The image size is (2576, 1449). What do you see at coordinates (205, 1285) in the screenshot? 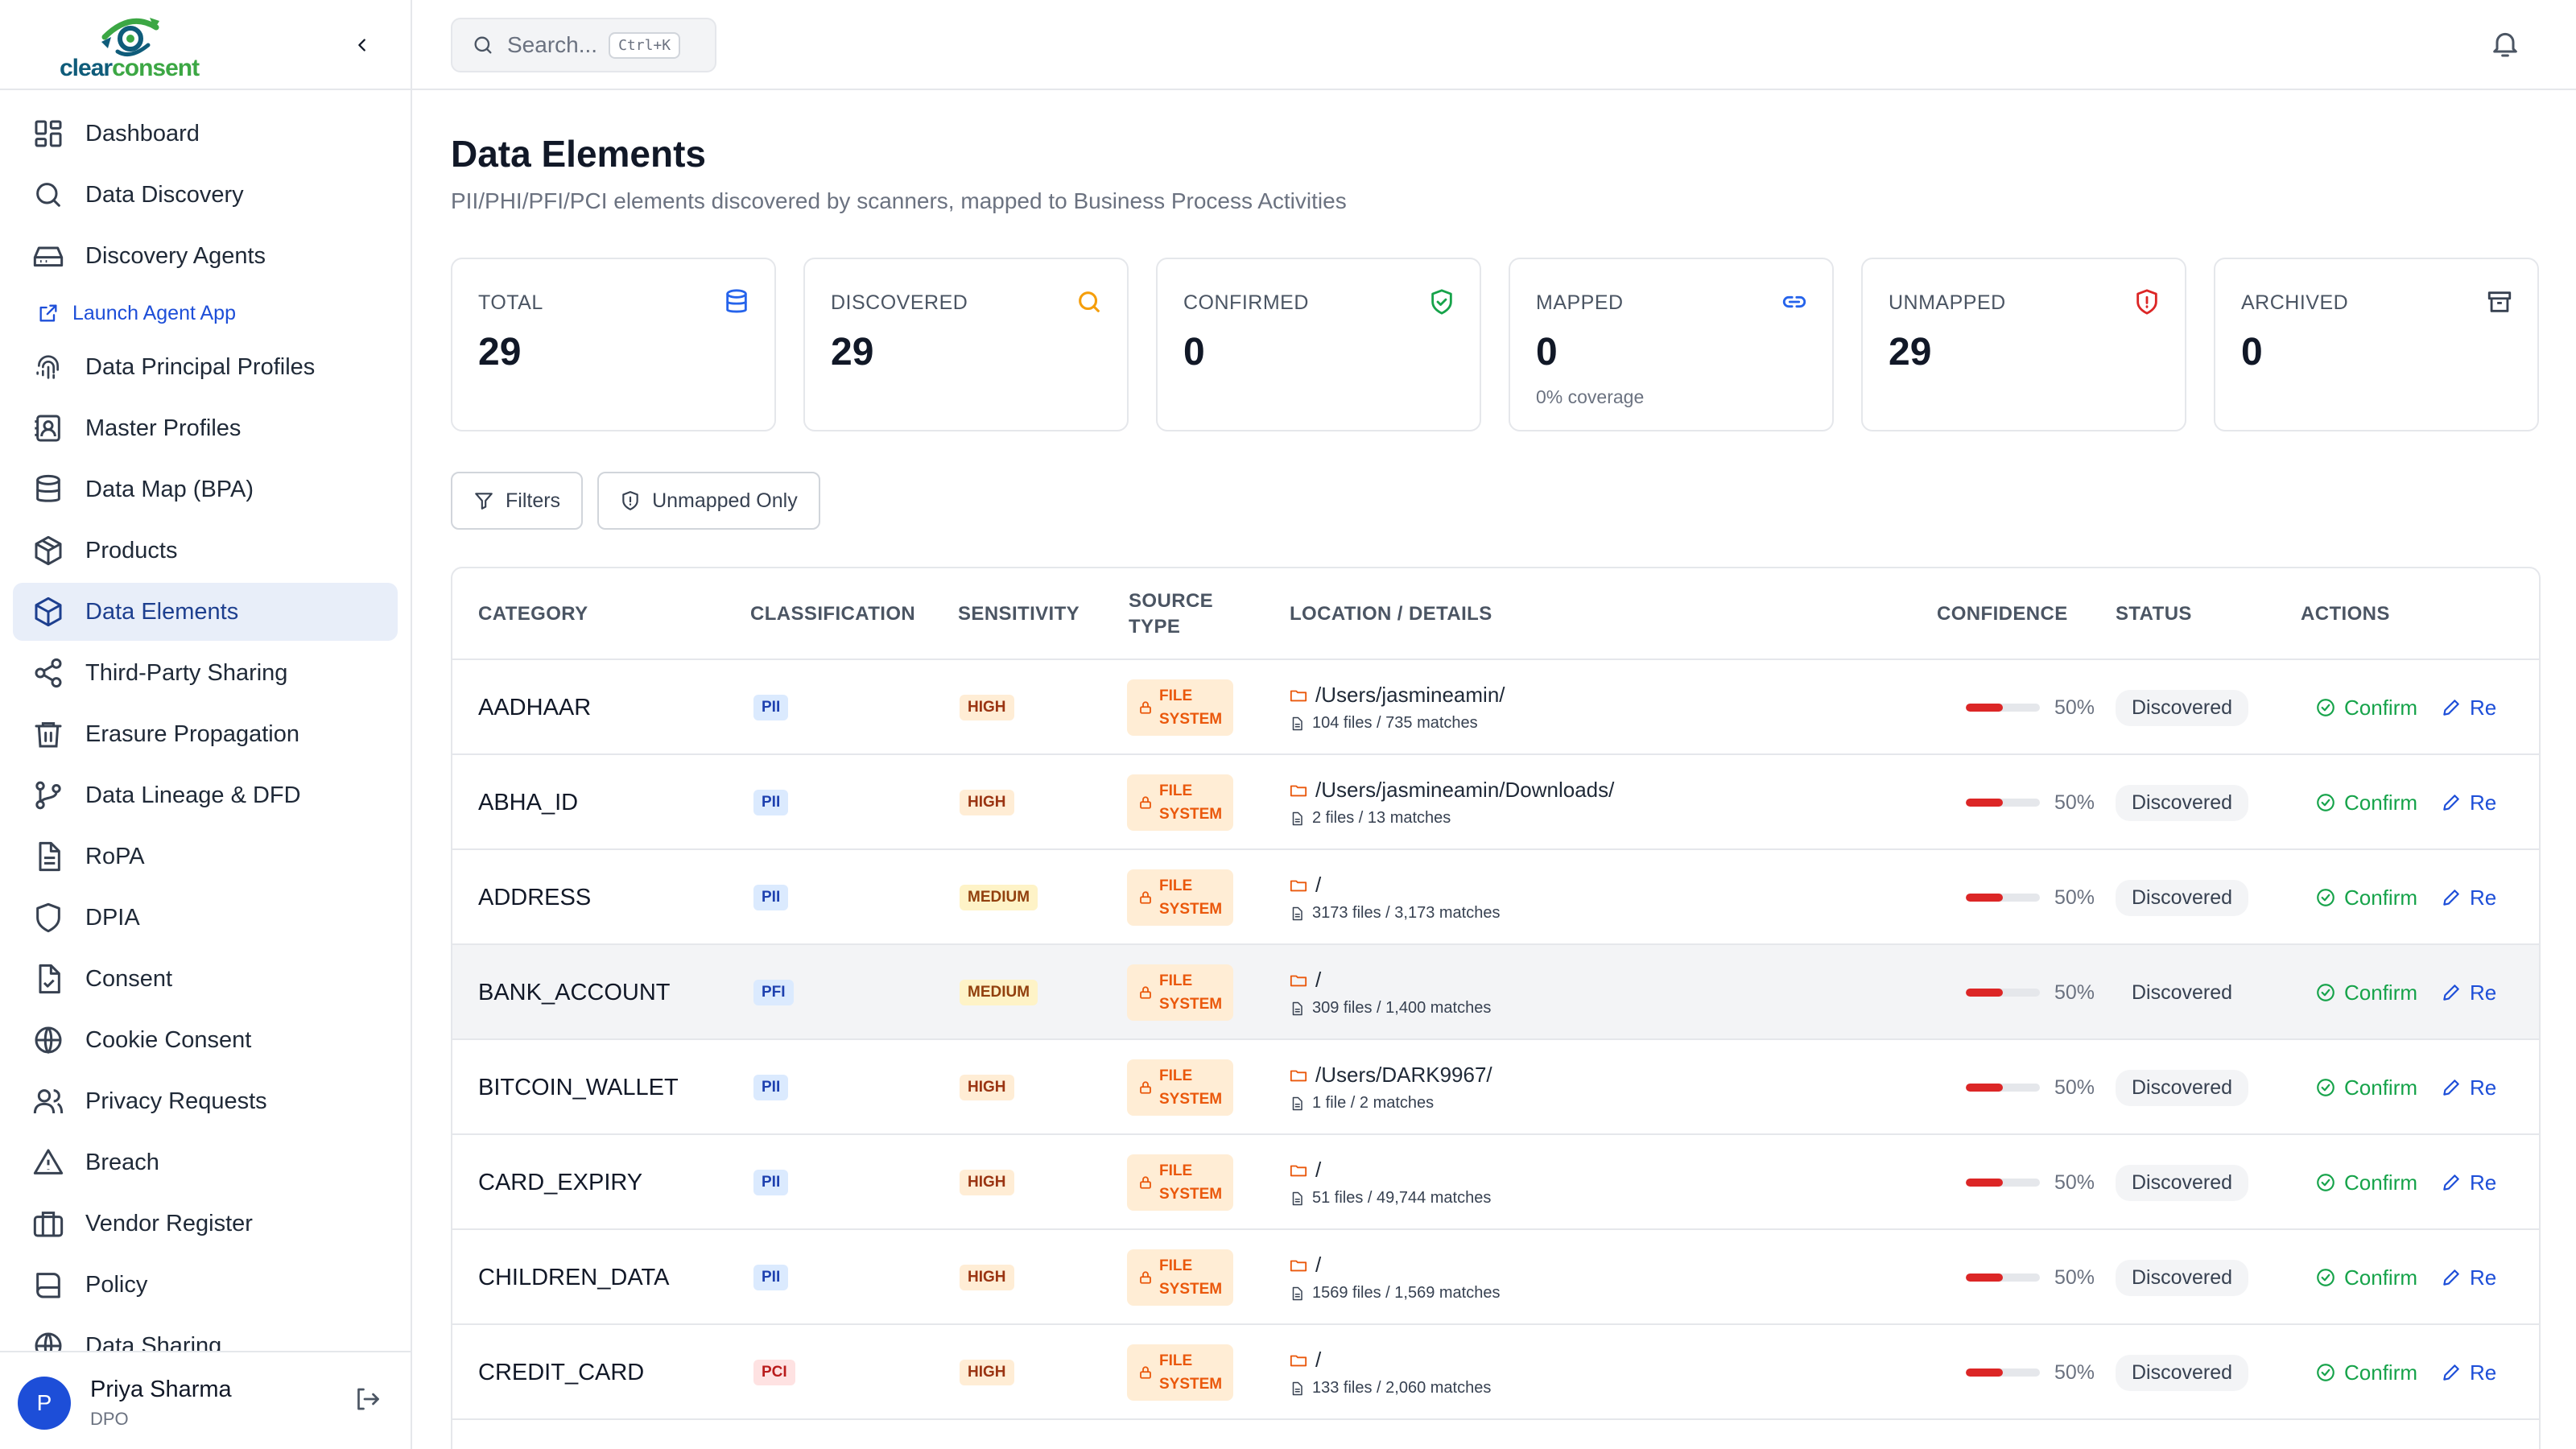
I see `sidebar-item-policy: Policy` at bounding box center [205, 1285].